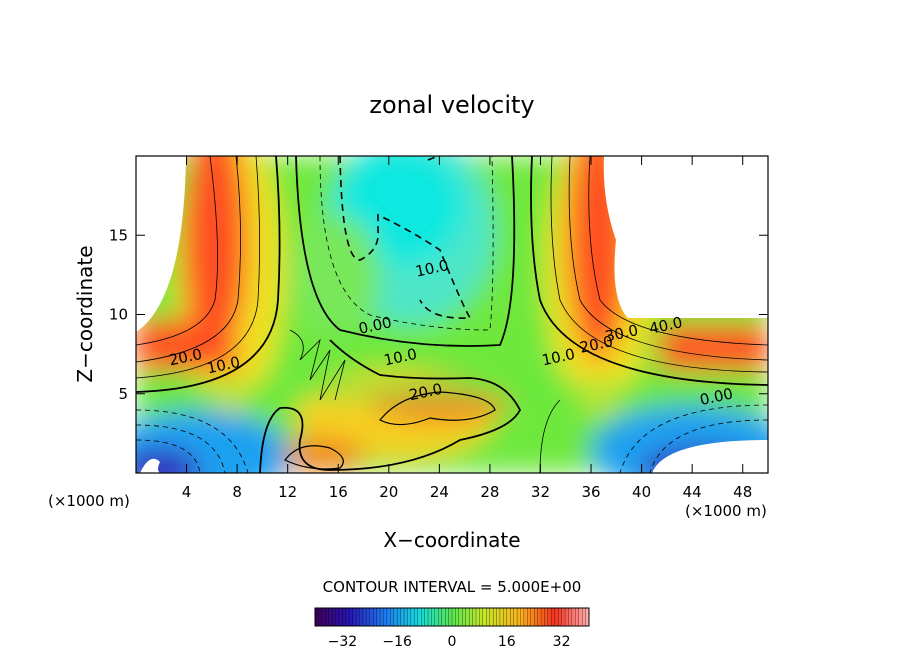  I want to click on x-tick-label: 36, so click(590, 492).